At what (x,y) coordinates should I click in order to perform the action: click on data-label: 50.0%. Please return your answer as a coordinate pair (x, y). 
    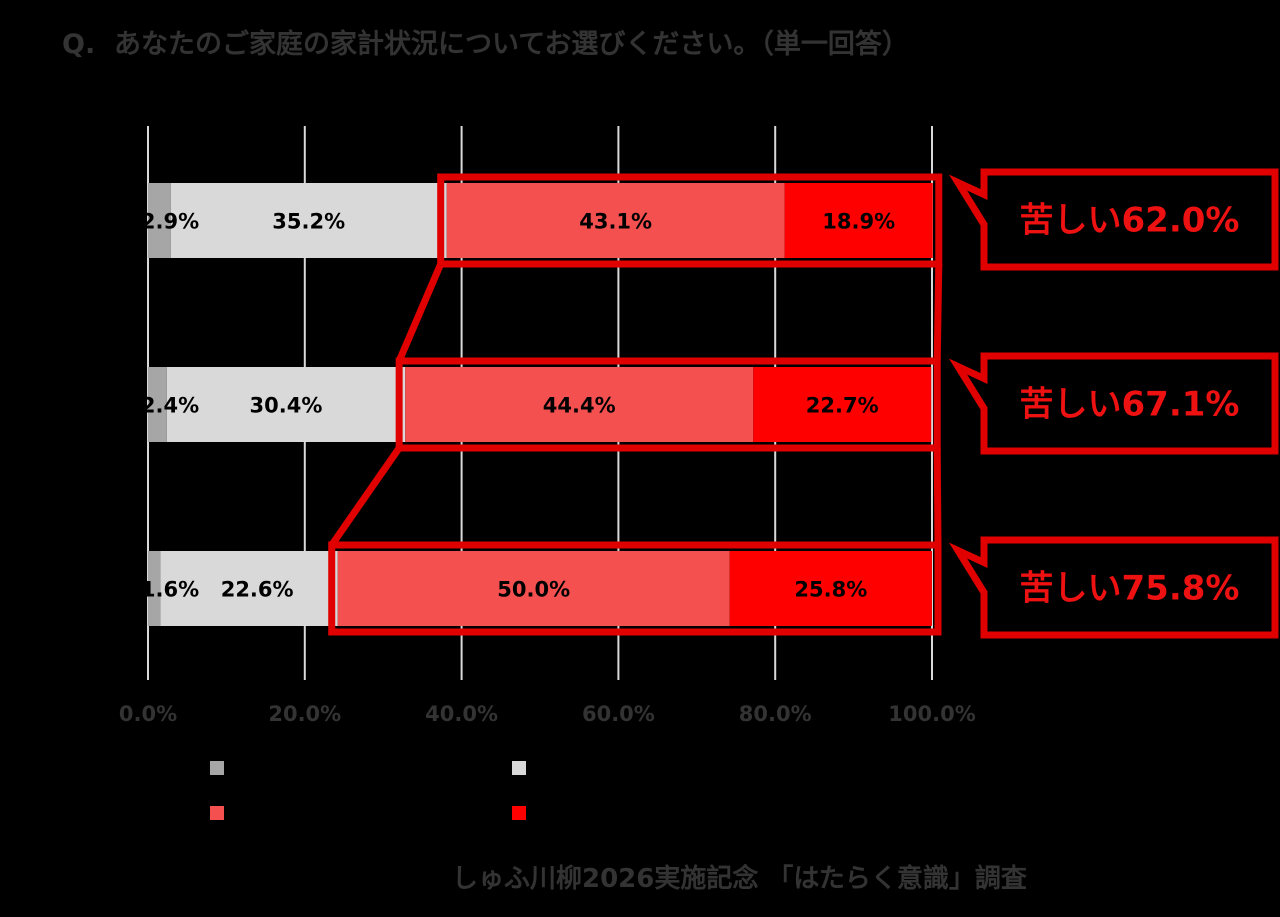
    Looking at the image, I should click on (533, 590).